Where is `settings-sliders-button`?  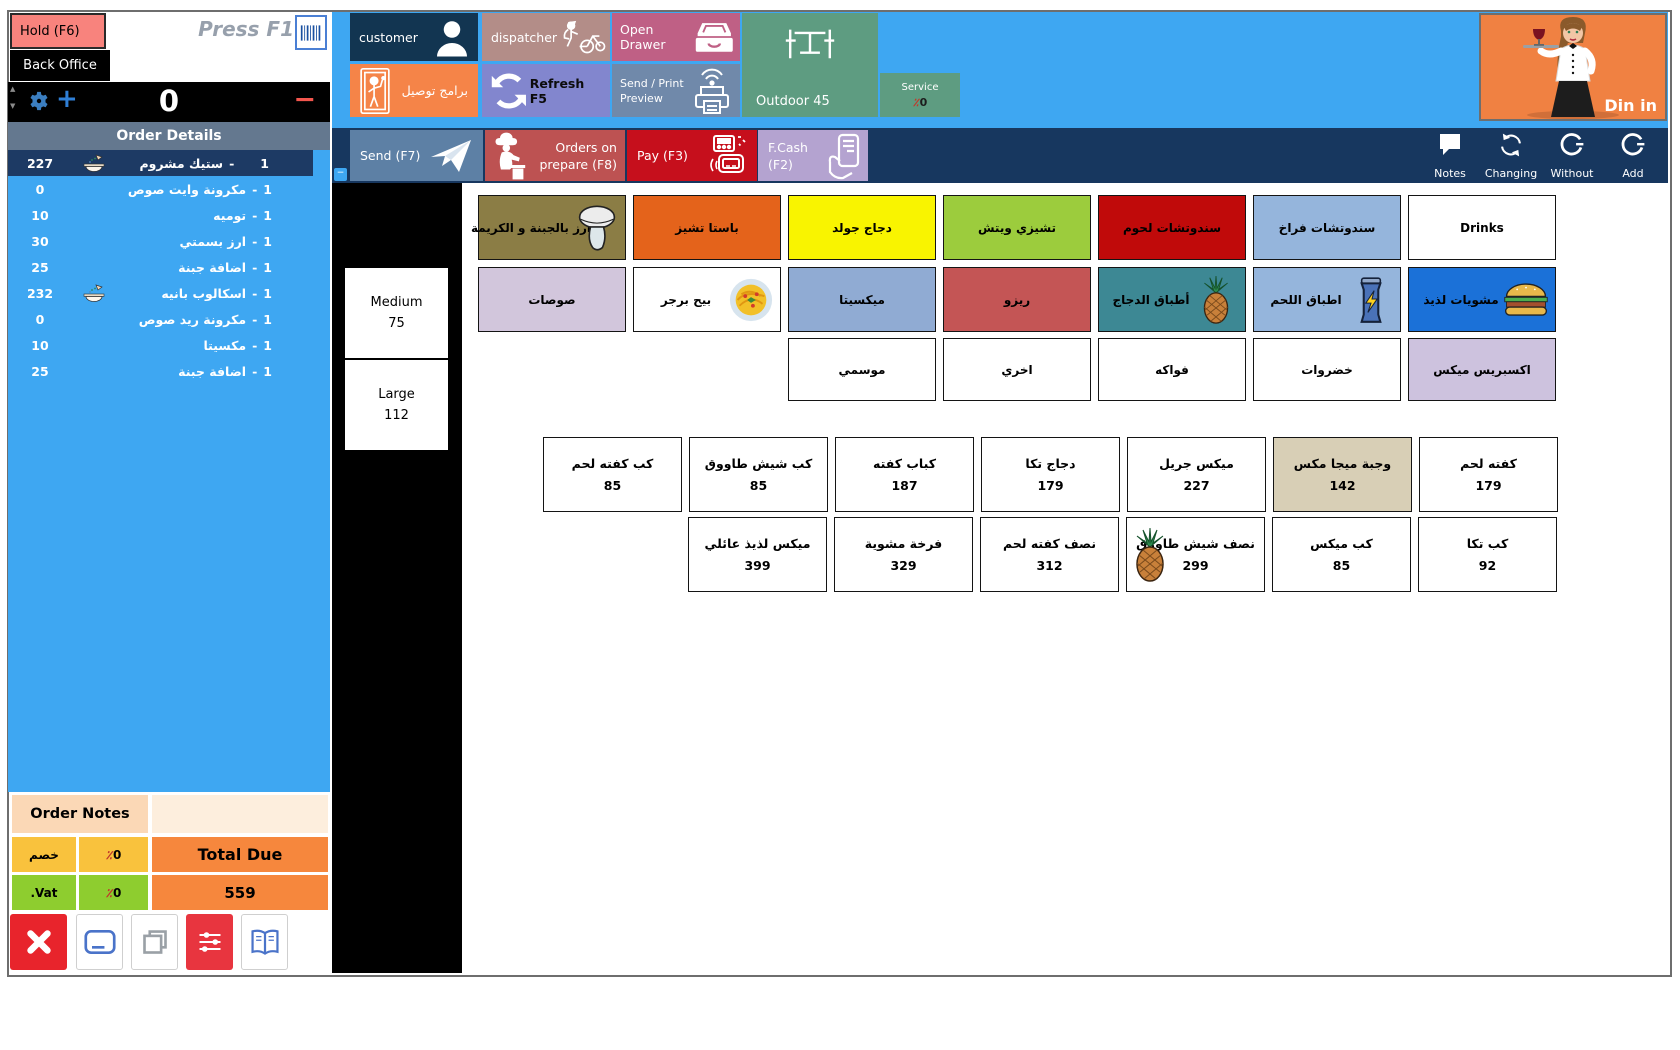 settings-sliders-button is located at coordinates (209, 942).